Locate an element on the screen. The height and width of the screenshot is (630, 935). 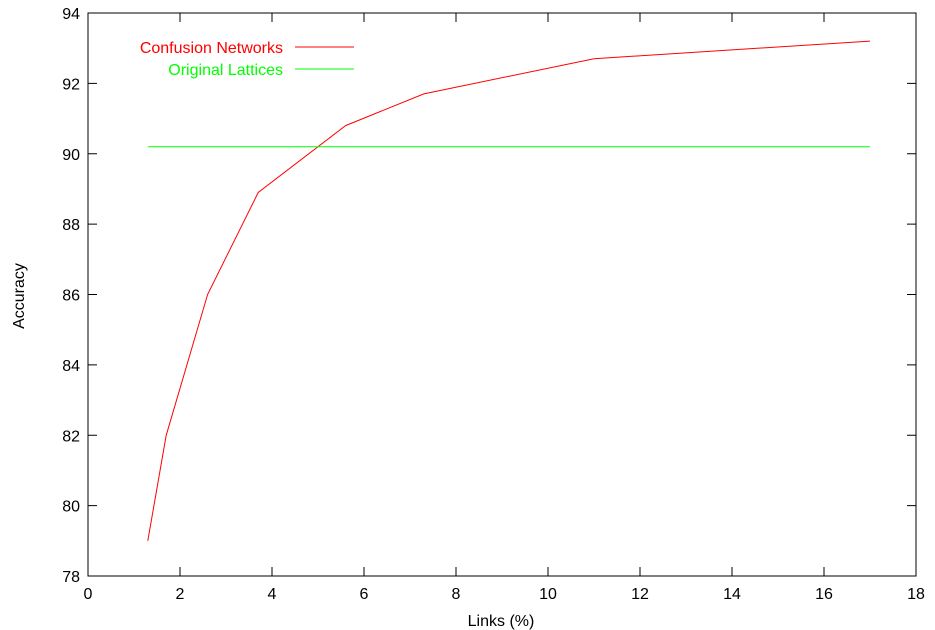
y-tick-label: 92 is located at coordinates (71, 84).